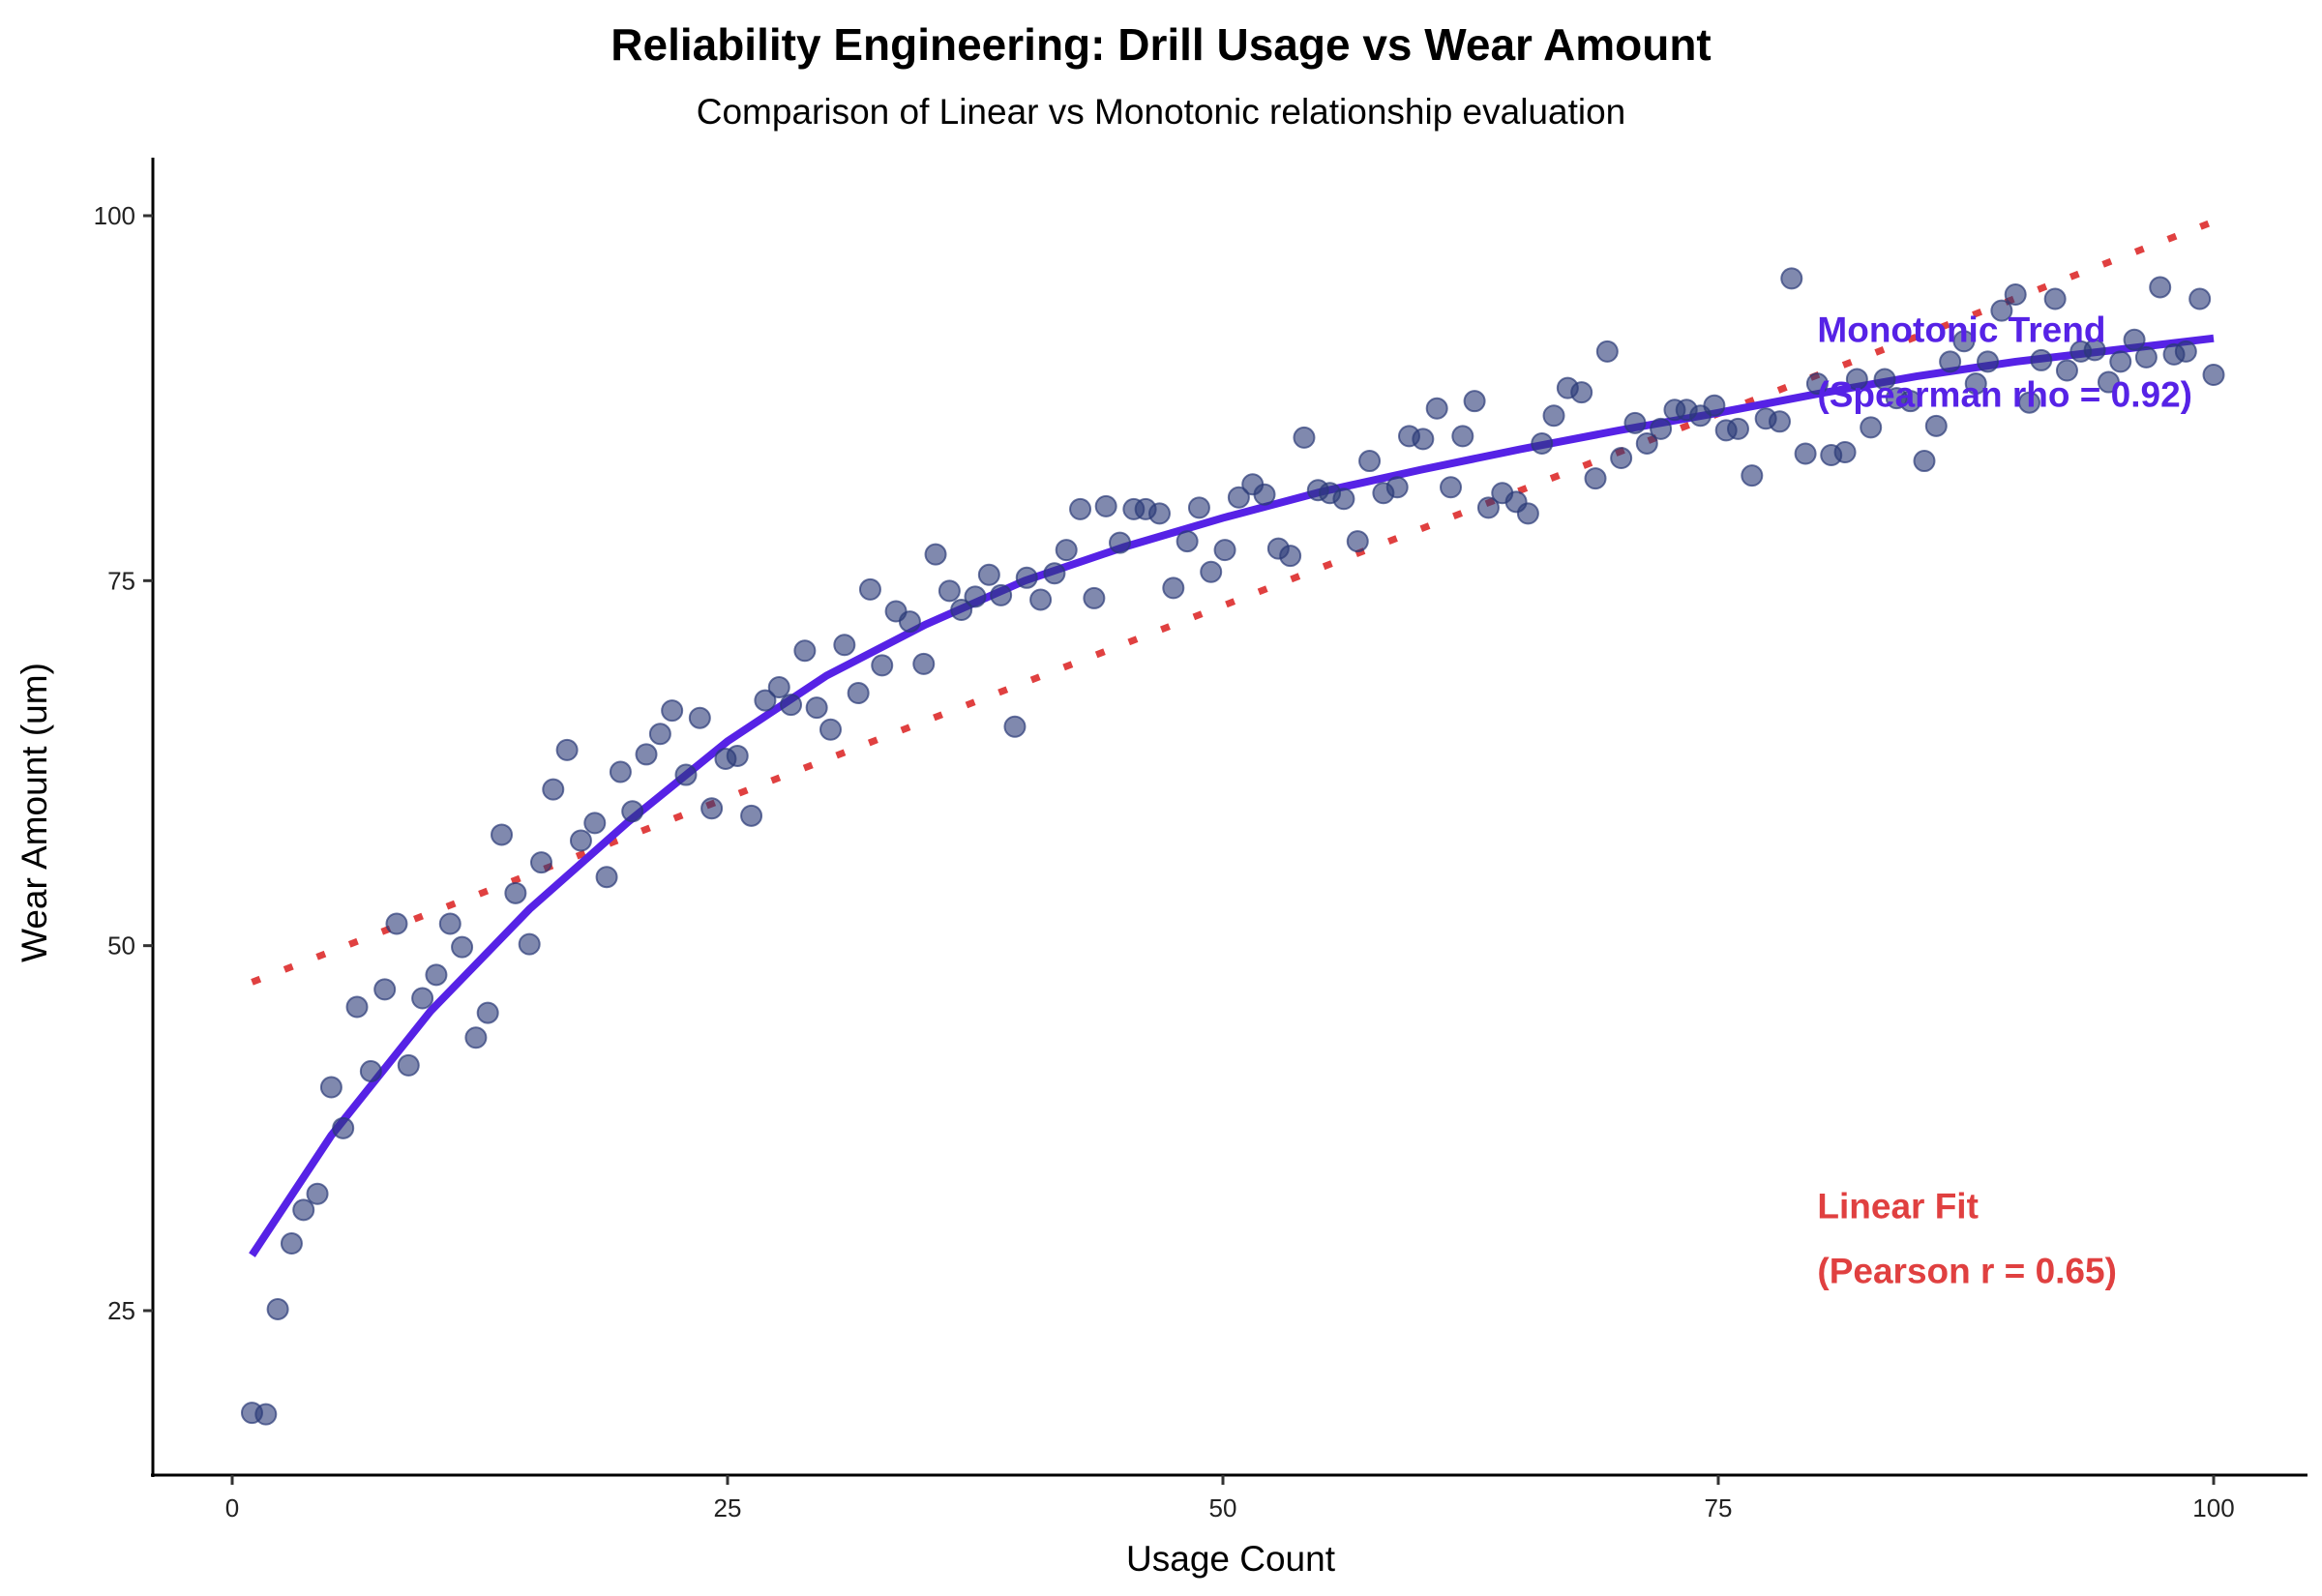 The image size is (2322, 1596). What do you see at coordinates (1230, 1498) in the screenshot?
I see `x-ticks: 0 25 50 75 100` at bounding box center [1230, 1498].